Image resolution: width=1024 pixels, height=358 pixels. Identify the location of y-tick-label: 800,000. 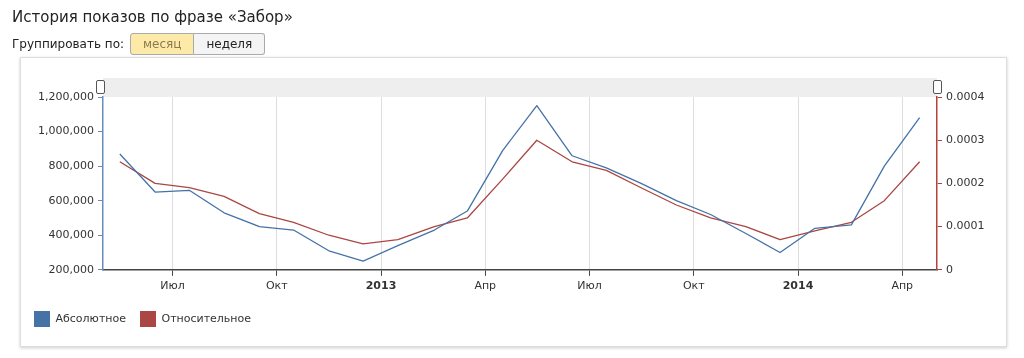
(71, 165).